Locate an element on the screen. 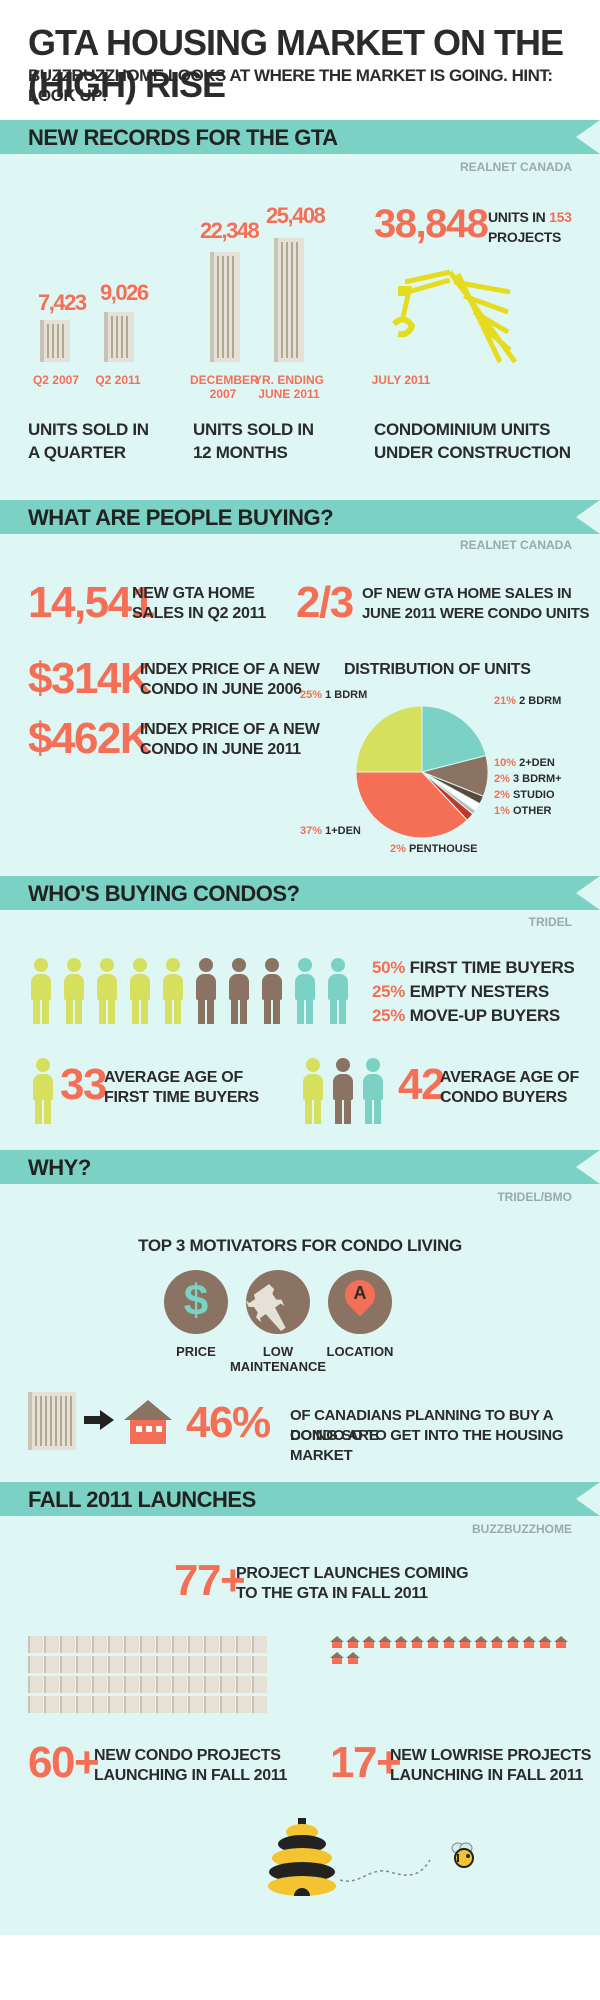 This screenshot has width=600, height=2000. launch-total-l1: PROJECT LAUNCHES COMING is located at coordinates (352, 1573).